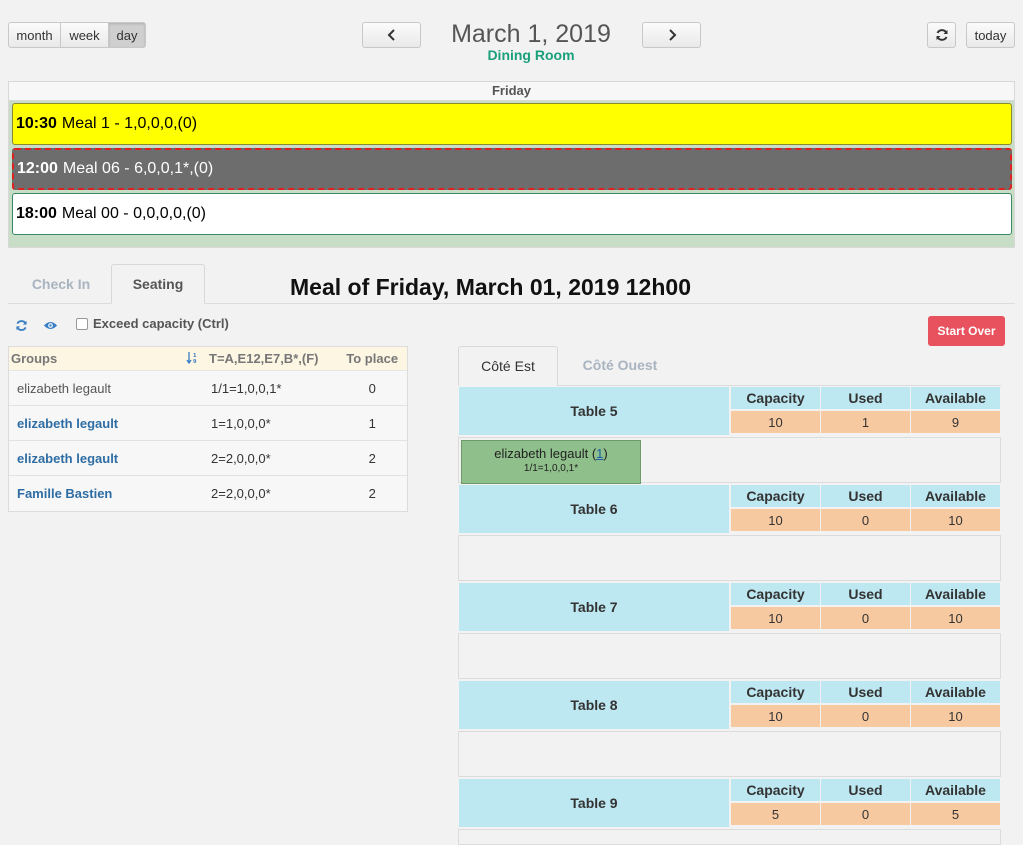  I want to click on table-card: Table 7 Capacity Used Available 10 0 10, so click(729, 630).